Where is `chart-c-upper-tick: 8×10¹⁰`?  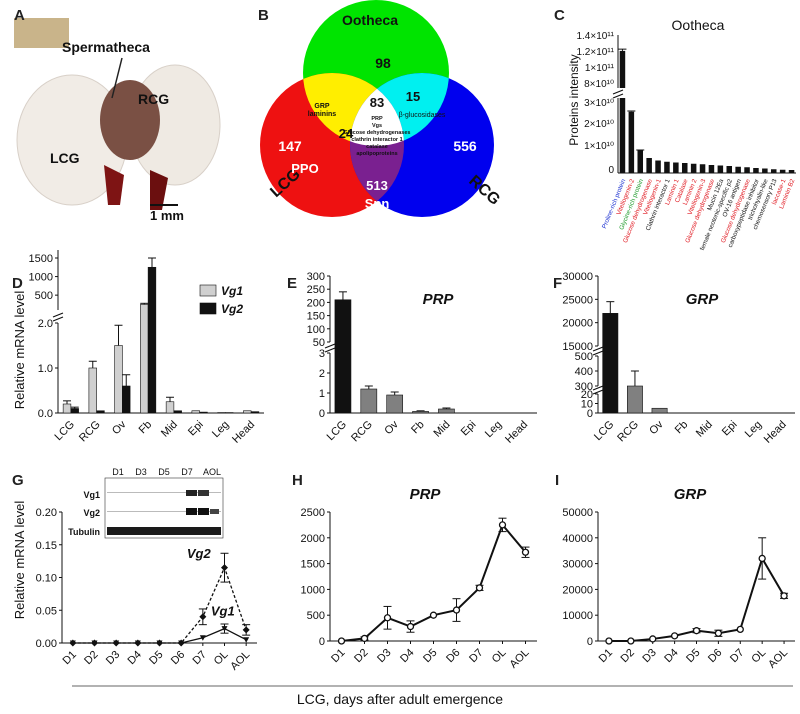
chart-c-upper-tick: 8×10¹⁰ is located at coordinates (599, 84).